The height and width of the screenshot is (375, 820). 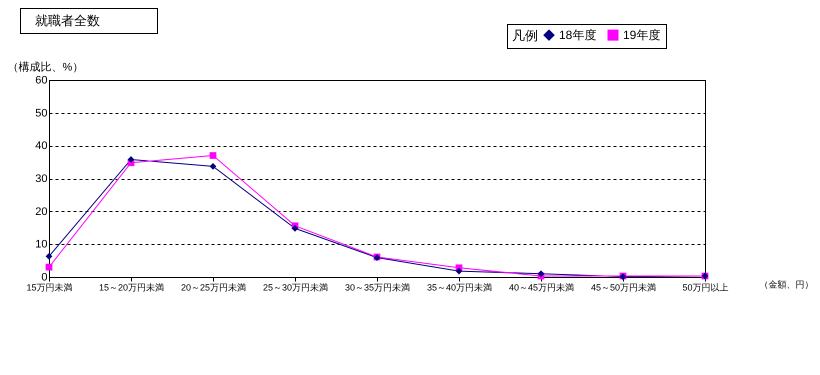 What do you see at coordinates (89, 21) in the screenshot?
I see `chart-title: 就職者全数` at bounding box center [89, 21].